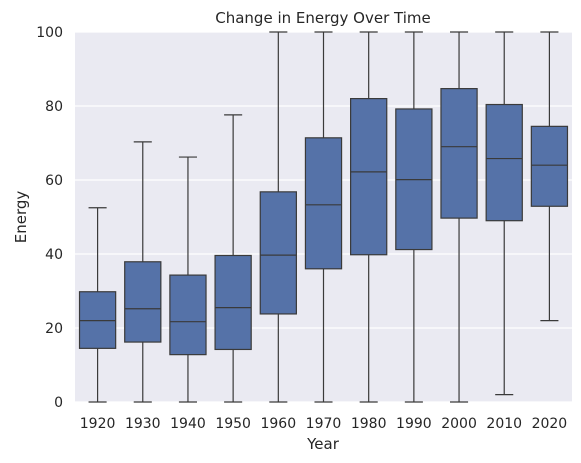  I want to click on x-axis-label: Year, so click(323, 444).